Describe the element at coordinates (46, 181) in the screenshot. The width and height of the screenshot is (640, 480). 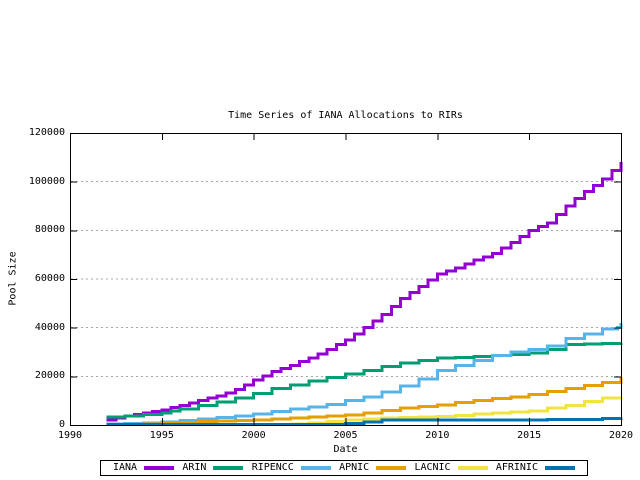
I see `y-tick-label: 100000` at that location.